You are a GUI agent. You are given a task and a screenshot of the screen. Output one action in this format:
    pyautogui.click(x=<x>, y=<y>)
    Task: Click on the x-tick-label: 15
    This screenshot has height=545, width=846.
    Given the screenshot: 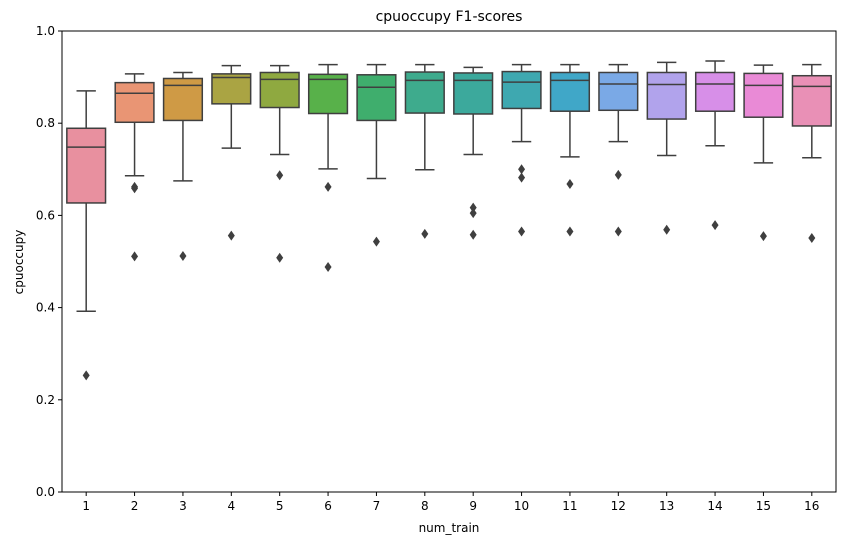 What is the action you would take?
    pyautogui.click(x=763, y=506)
    